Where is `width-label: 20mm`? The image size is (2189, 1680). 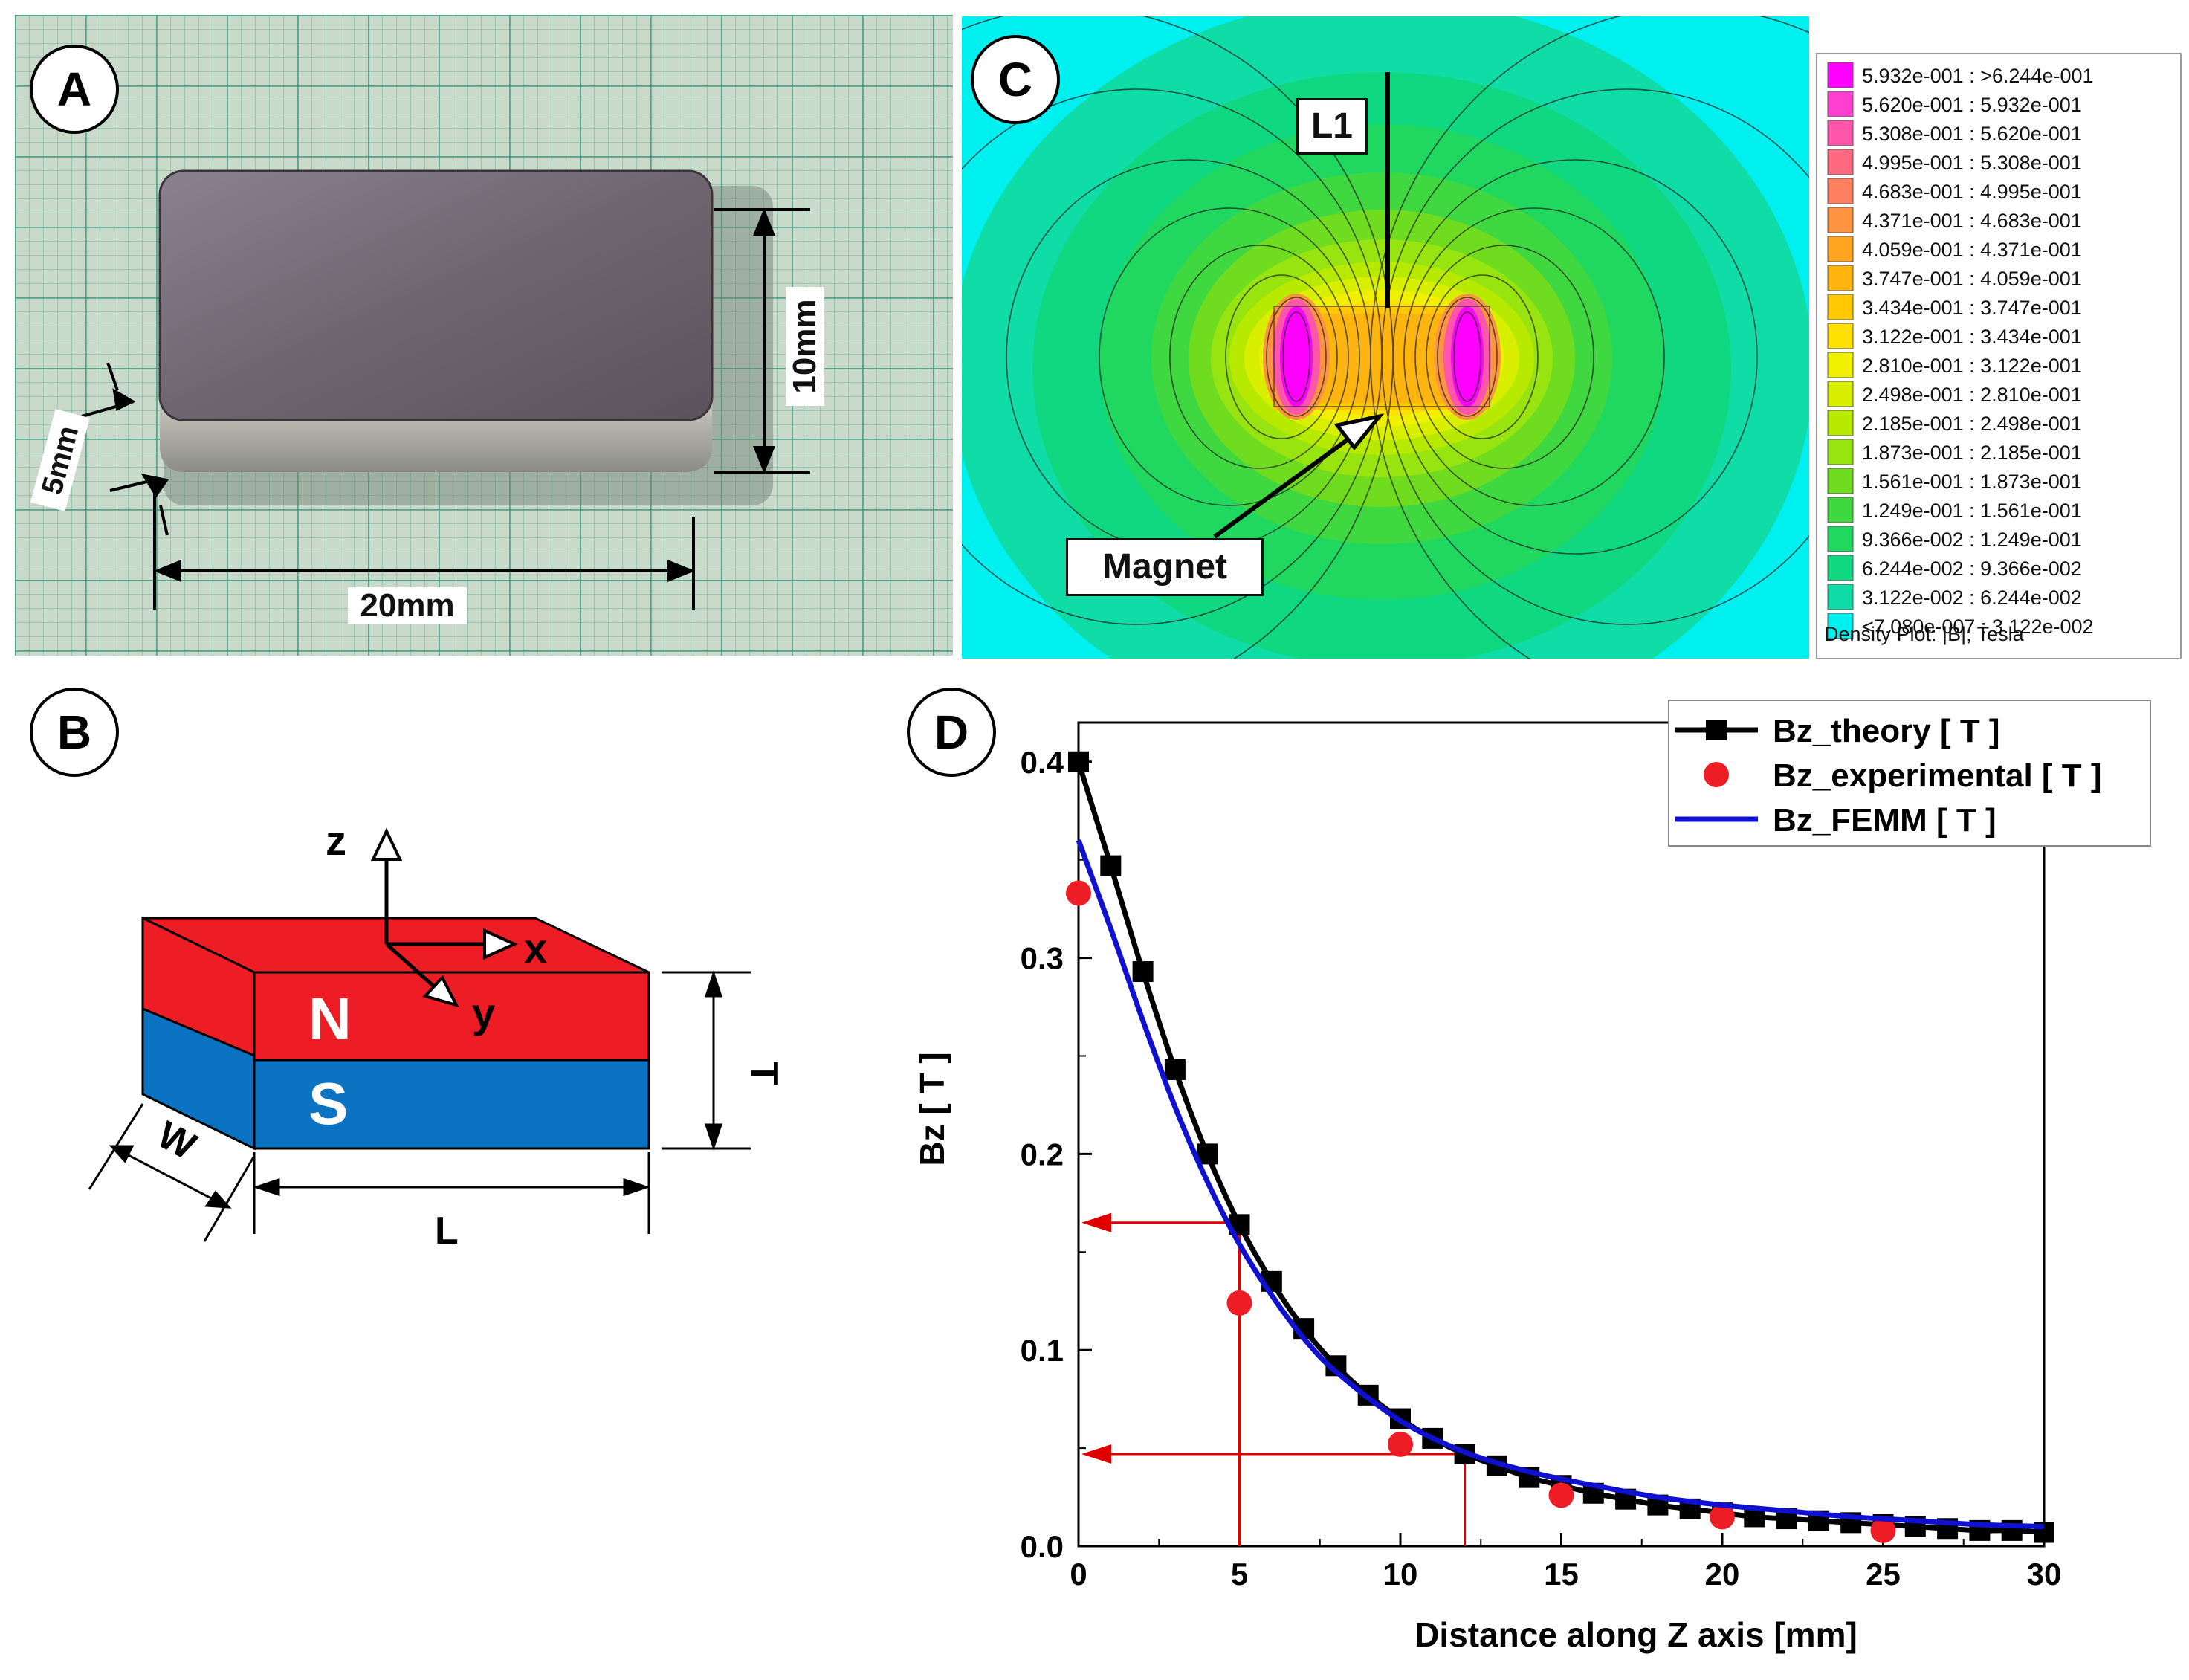
width-label: 20mm is located at coordinates (407, 606).